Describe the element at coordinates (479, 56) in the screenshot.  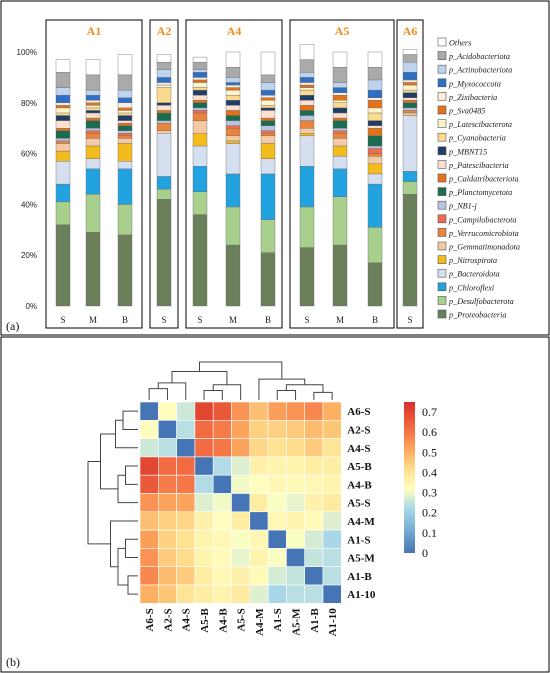
I see `legend-label: p_Acidobacteriota` at that location.